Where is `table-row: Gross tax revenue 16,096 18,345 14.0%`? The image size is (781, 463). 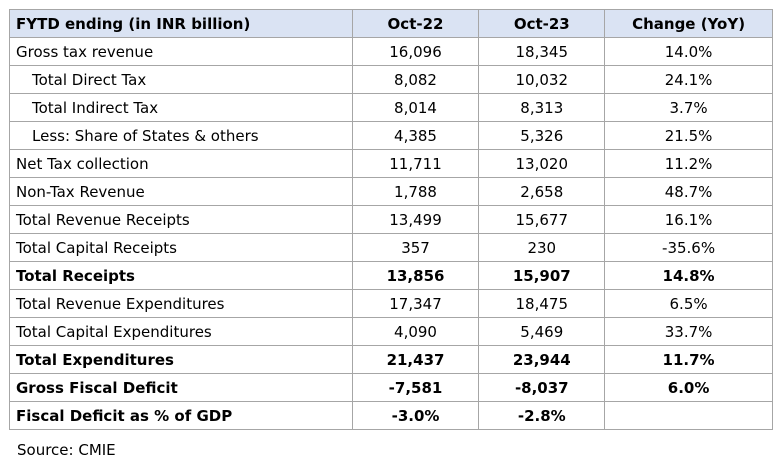 table-row: Gross tax revenue 16,096 18,345 14.0% is located at coordinates (391, 51).